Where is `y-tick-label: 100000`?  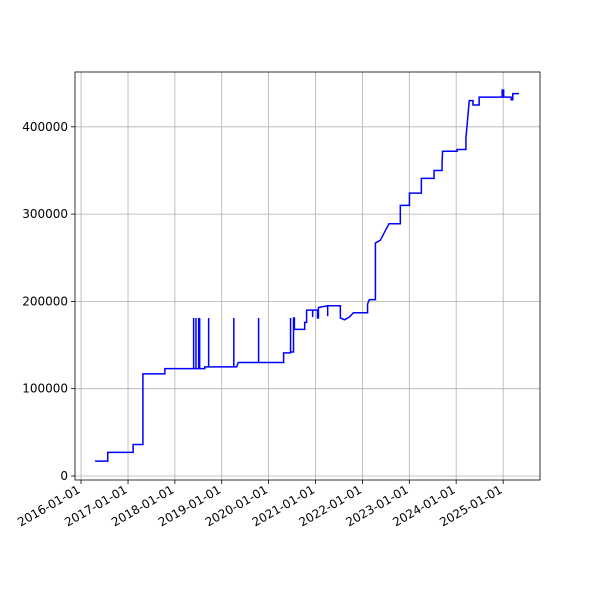 y-tick-label: 100000 is located at coordinates (45, 389).